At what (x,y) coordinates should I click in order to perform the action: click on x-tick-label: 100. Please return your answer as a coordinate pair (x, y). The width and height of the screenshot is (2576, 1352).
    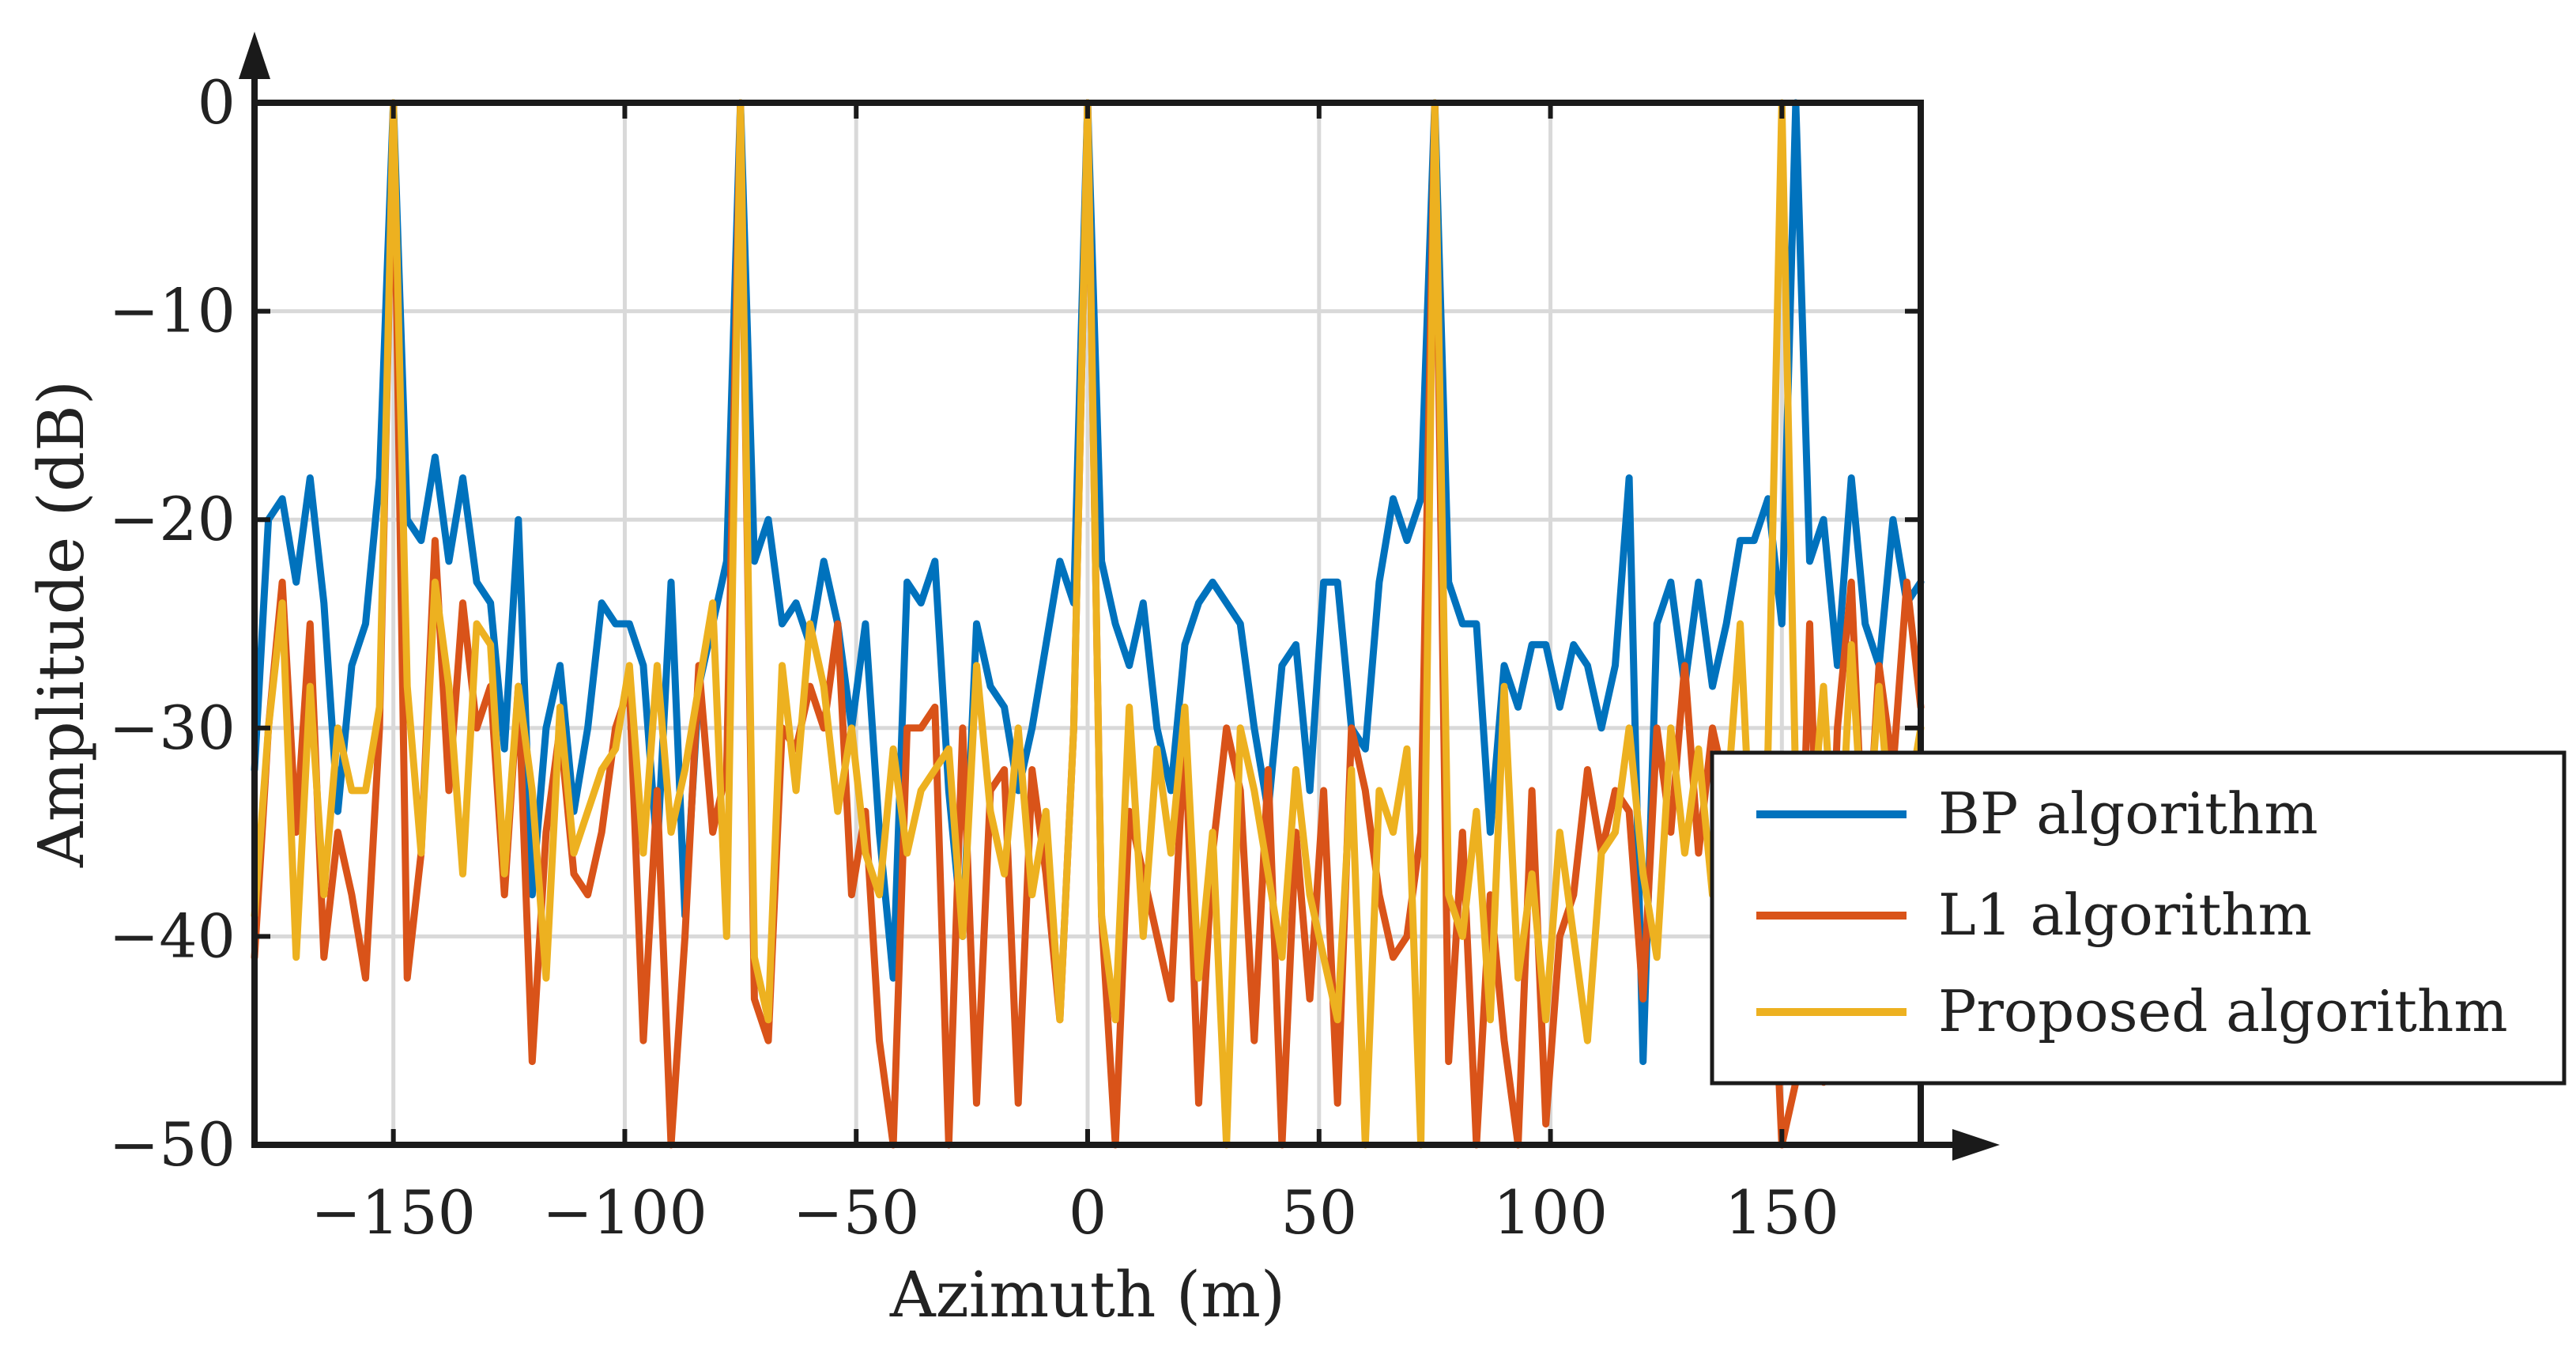
    Looking at the image, I should click on (1550, 1212).